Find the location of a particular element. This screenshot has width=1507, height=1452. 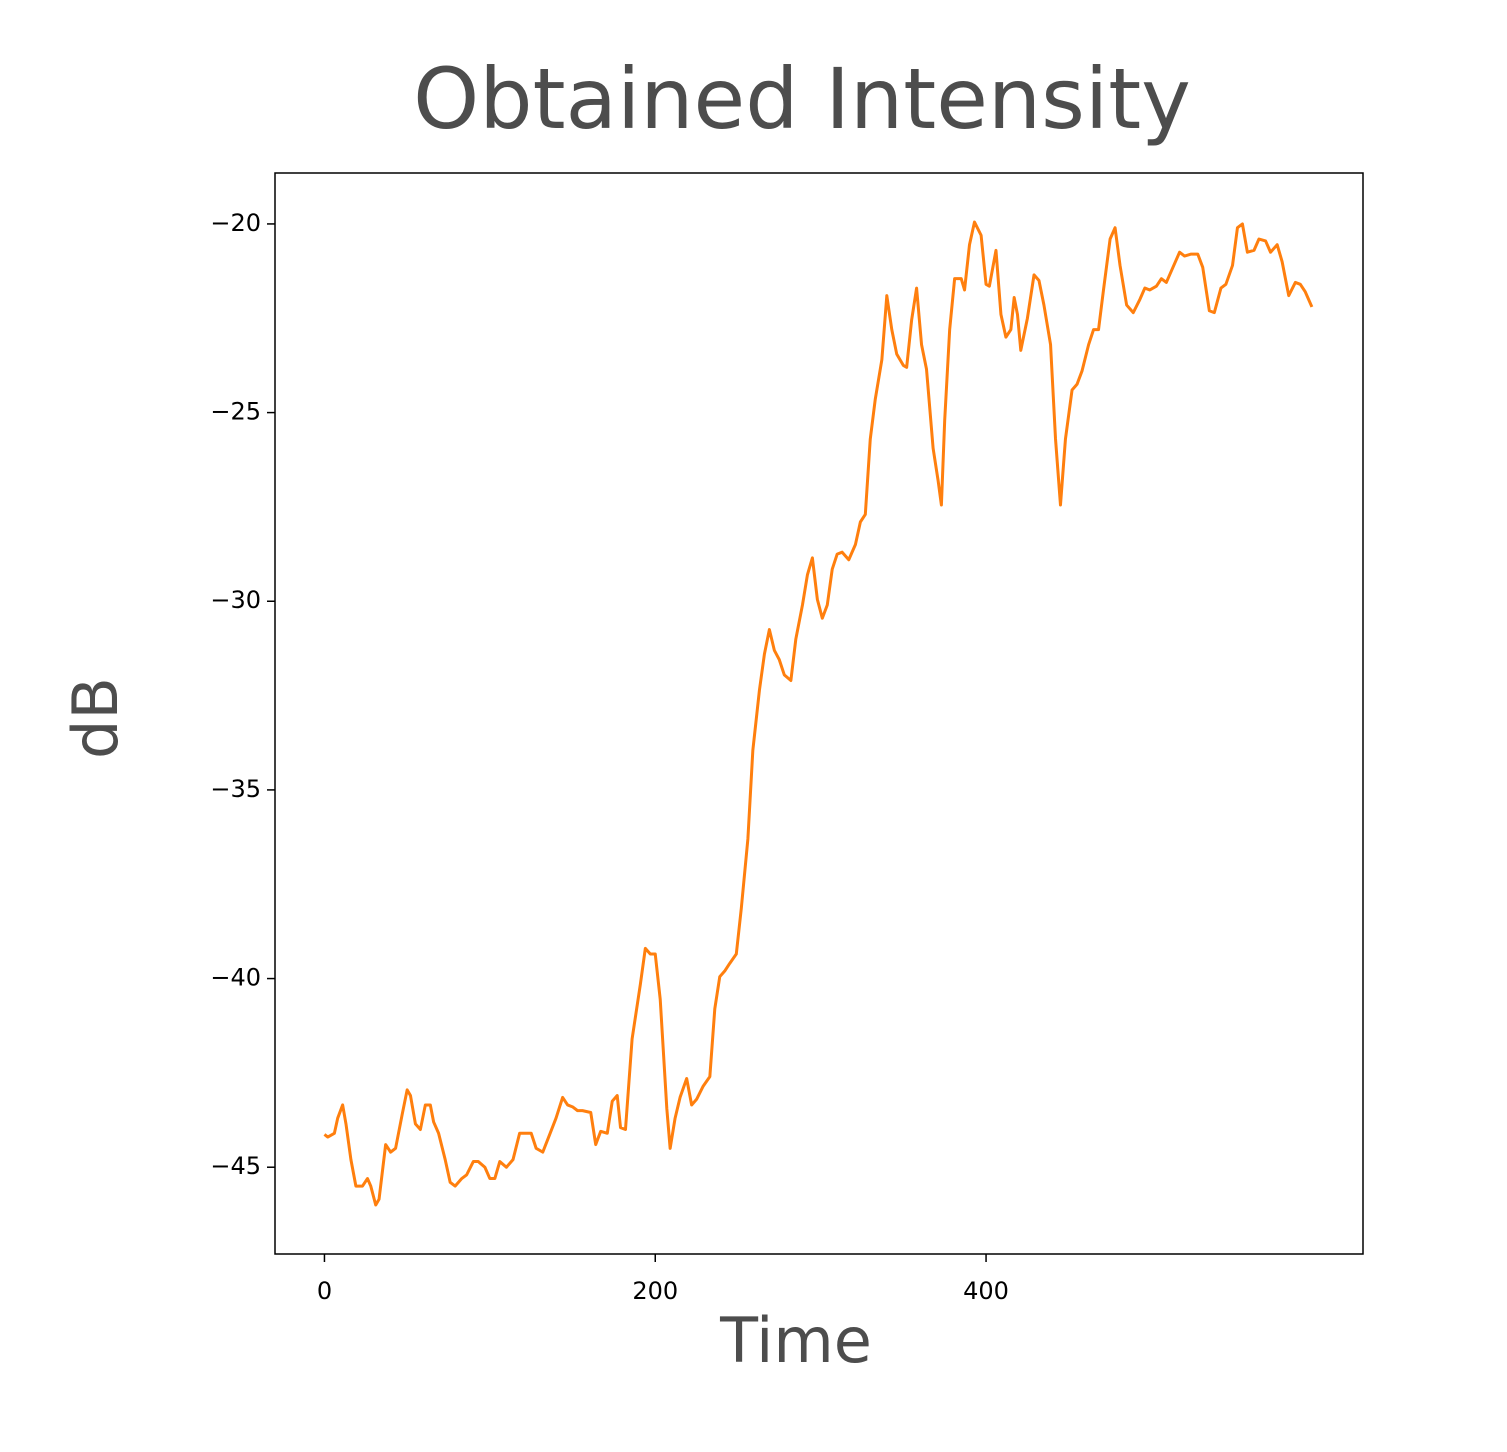

x-tick-label: 0 is located at coordinates (324, 1291).